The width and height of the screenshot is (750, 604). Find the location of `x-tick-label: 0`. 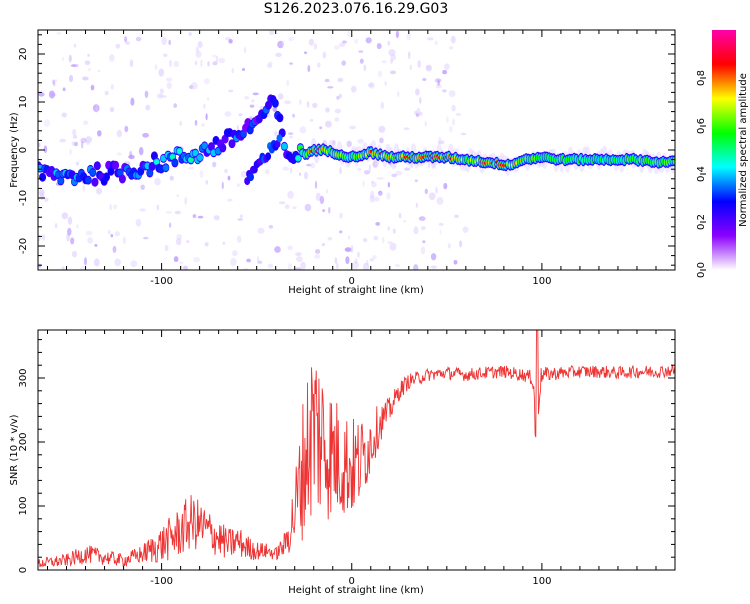

x-tick-label: 0 is located at coordinates (352, 281).